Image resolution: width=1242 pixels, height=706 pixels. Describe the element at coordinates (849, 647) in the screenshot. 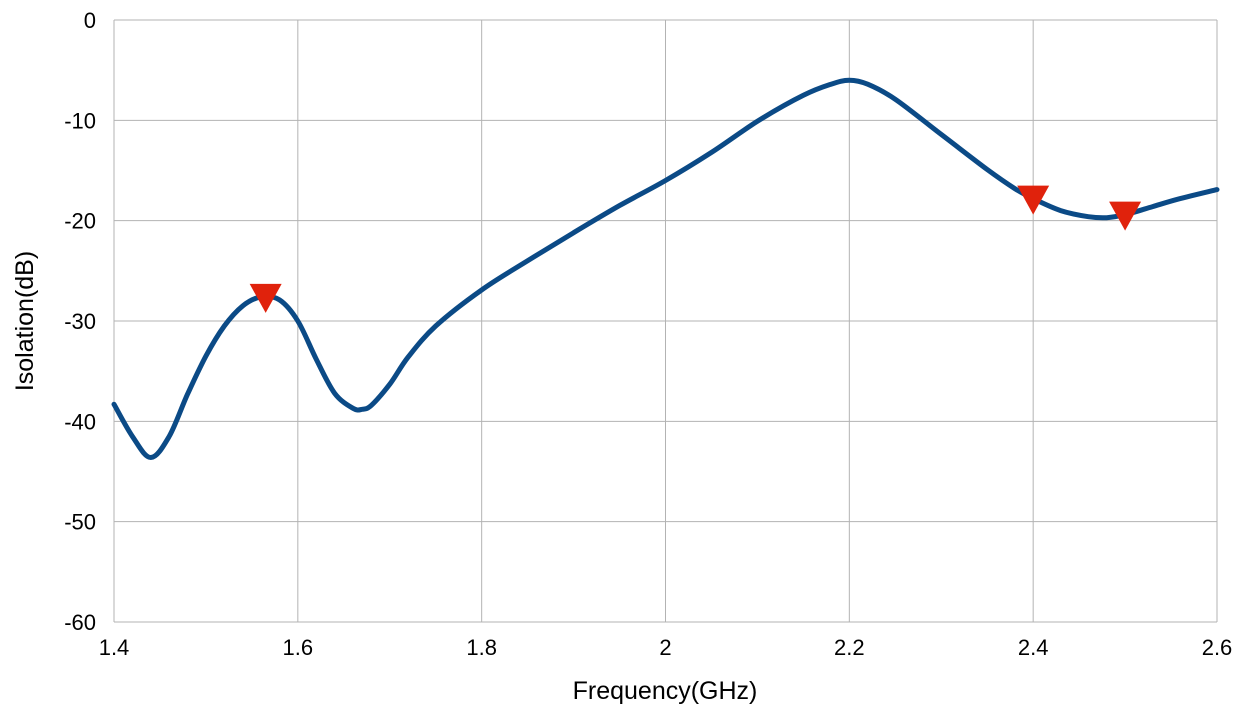

I see `x-tick-label: 2.2` at that location.